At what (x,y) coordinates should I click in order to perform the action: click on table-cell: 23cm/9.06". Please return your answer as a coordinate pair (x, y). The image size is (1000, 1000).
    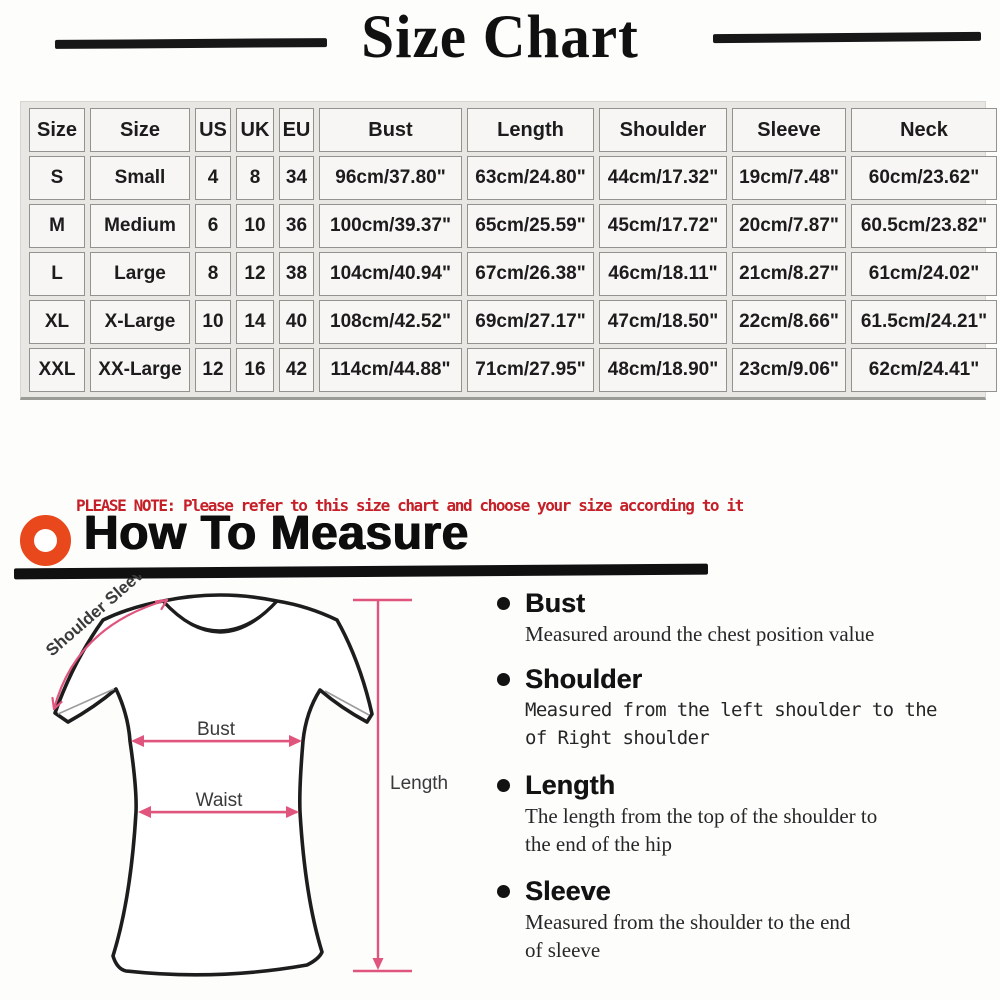
    Looking at the image, I should click on (789, 370).